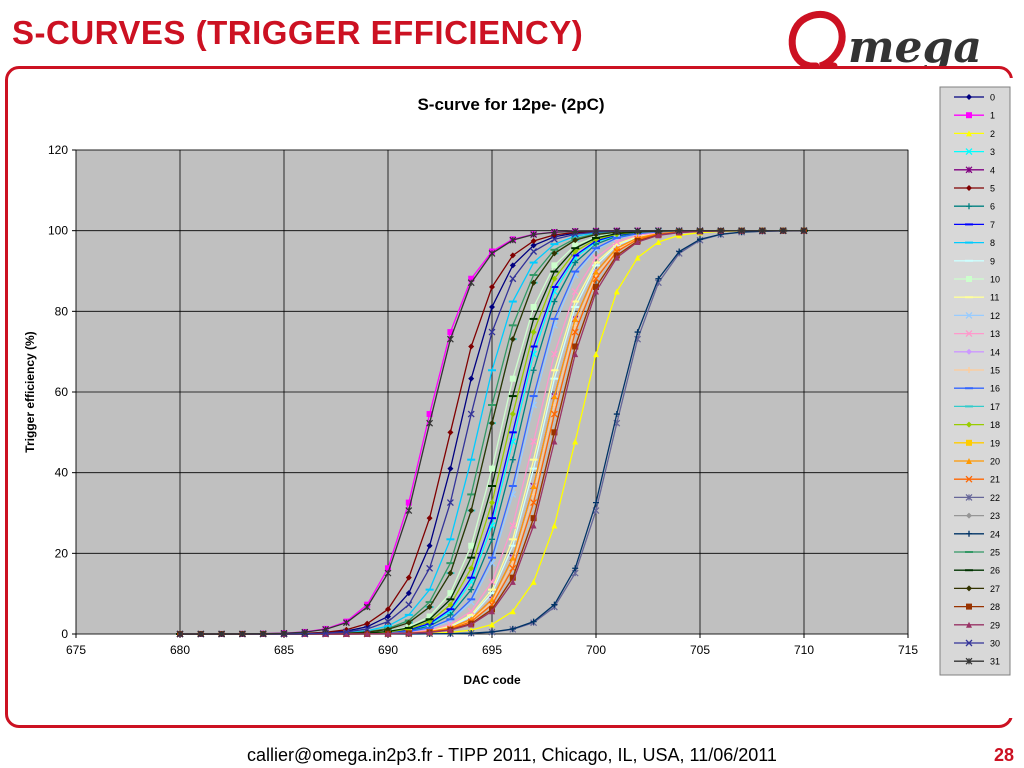 The height and width of the screenshot is (768, 1024). What do you see at coordinates (974, 243) in the screenshot?
I see `legend-item: 8` at bounding box center [974, 243].